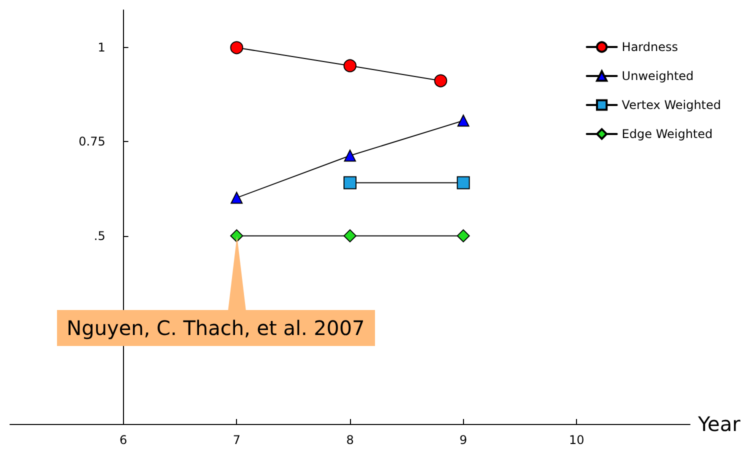 The height and width of the screenshot is (454, 756). What do you see at coordinates (350, 440) in the screenshot?
I see `x-tick-label: 8` at bounding box center [350, 440].